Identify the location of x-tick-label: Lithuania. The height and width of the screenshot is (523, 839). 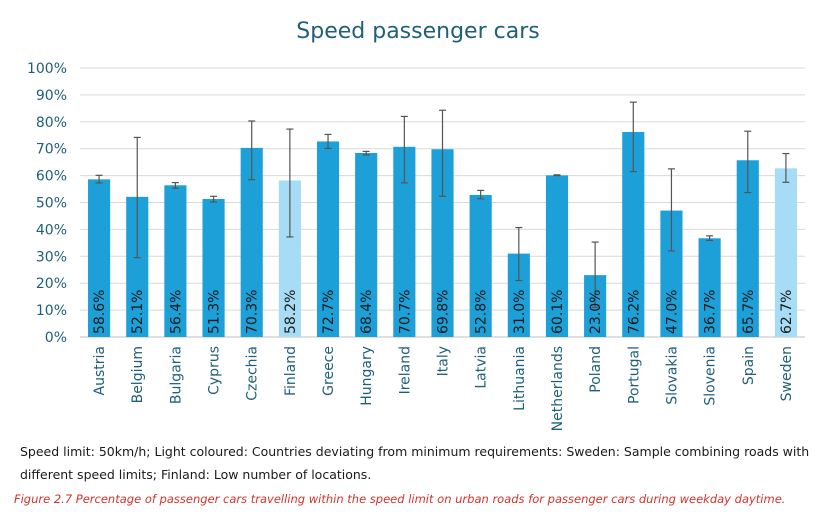
(520, 378).